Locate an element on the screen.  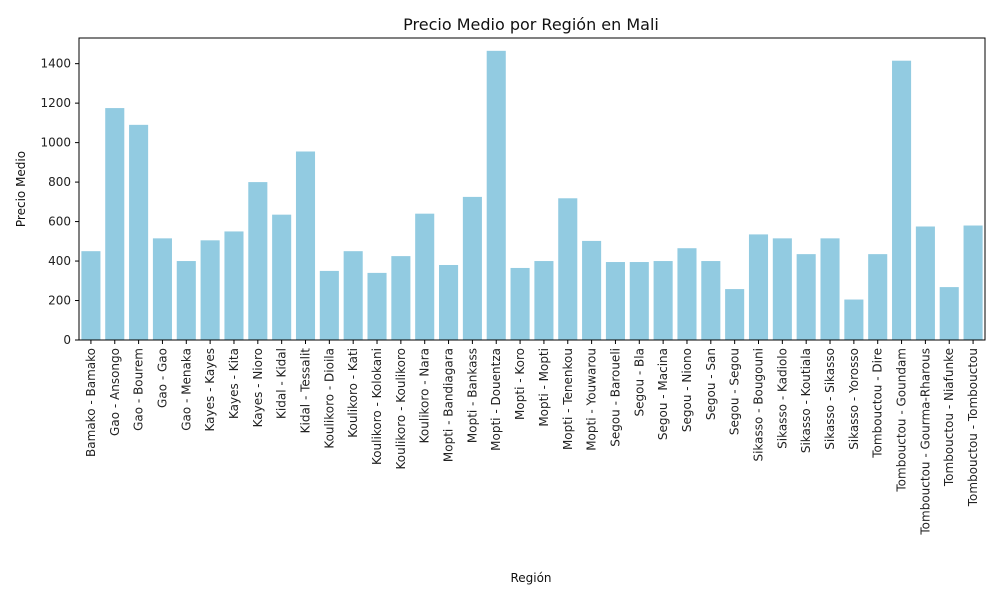
y-tick-label: 1200 is located at coordinates (55, 103).